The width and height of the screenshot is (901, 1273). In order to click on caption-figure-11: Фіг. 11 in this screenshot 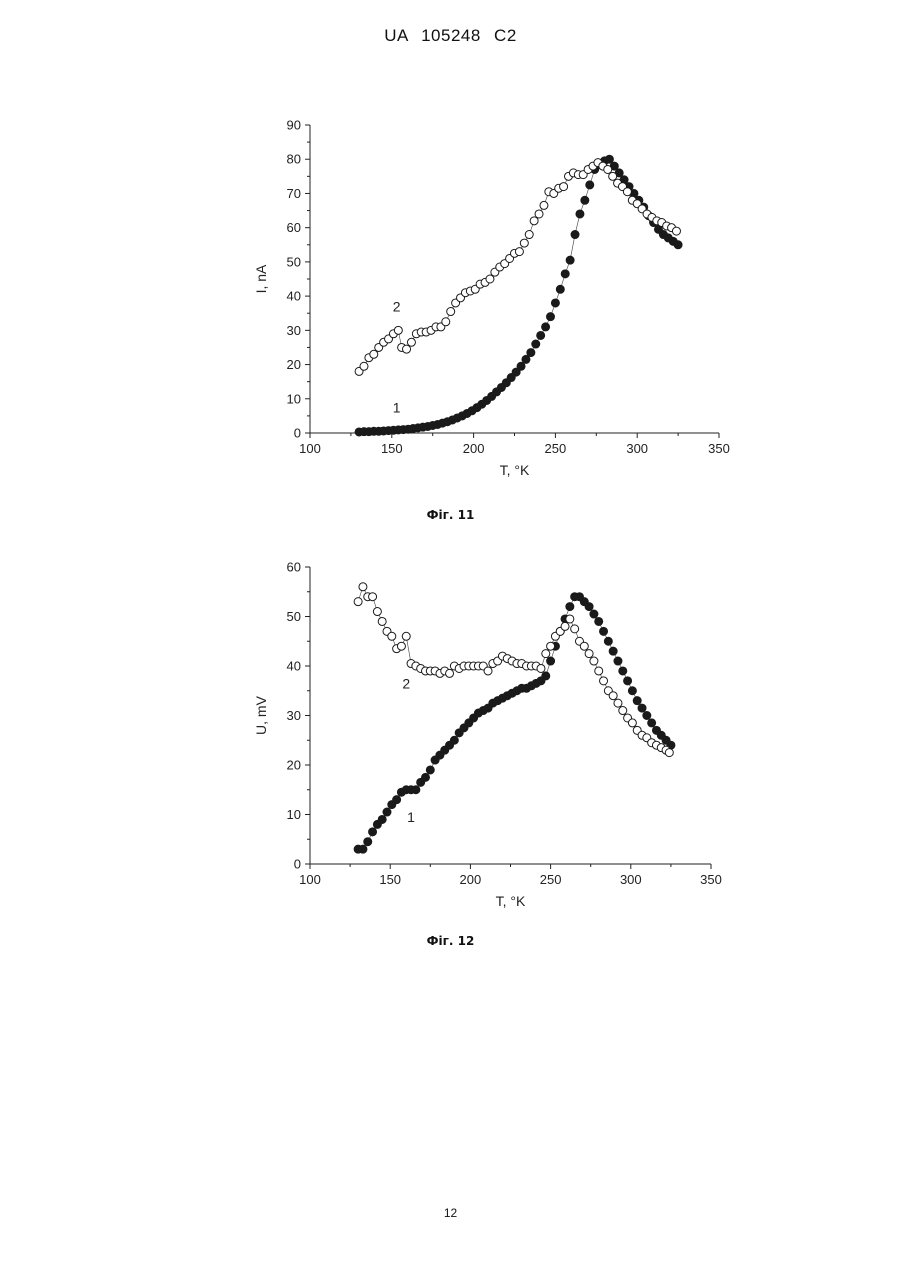, I will do `click(450, 515)`.